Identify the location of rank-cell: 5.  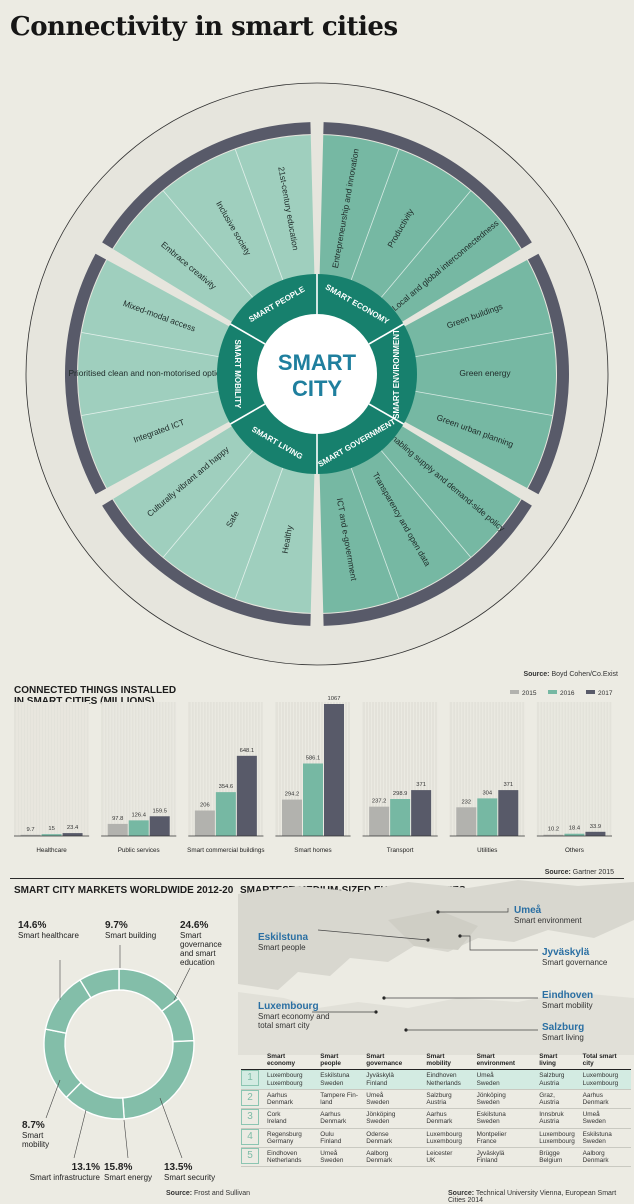
(252, 1157).